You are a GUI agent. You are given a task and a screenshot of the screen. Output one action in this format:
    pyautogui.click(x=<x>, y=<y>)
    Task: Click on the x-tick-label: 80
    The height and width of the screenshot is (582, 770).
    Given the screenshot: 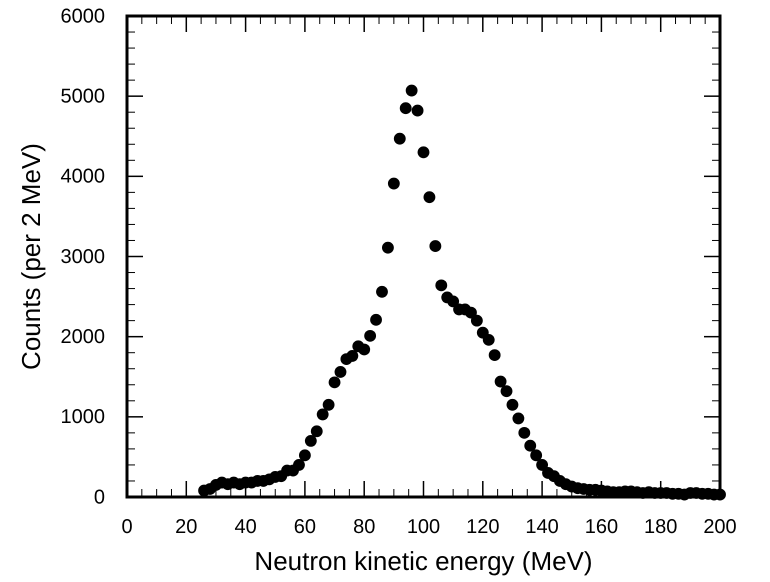 What is the action you would take?
    pyautogui.click(x=364, y=527)
    